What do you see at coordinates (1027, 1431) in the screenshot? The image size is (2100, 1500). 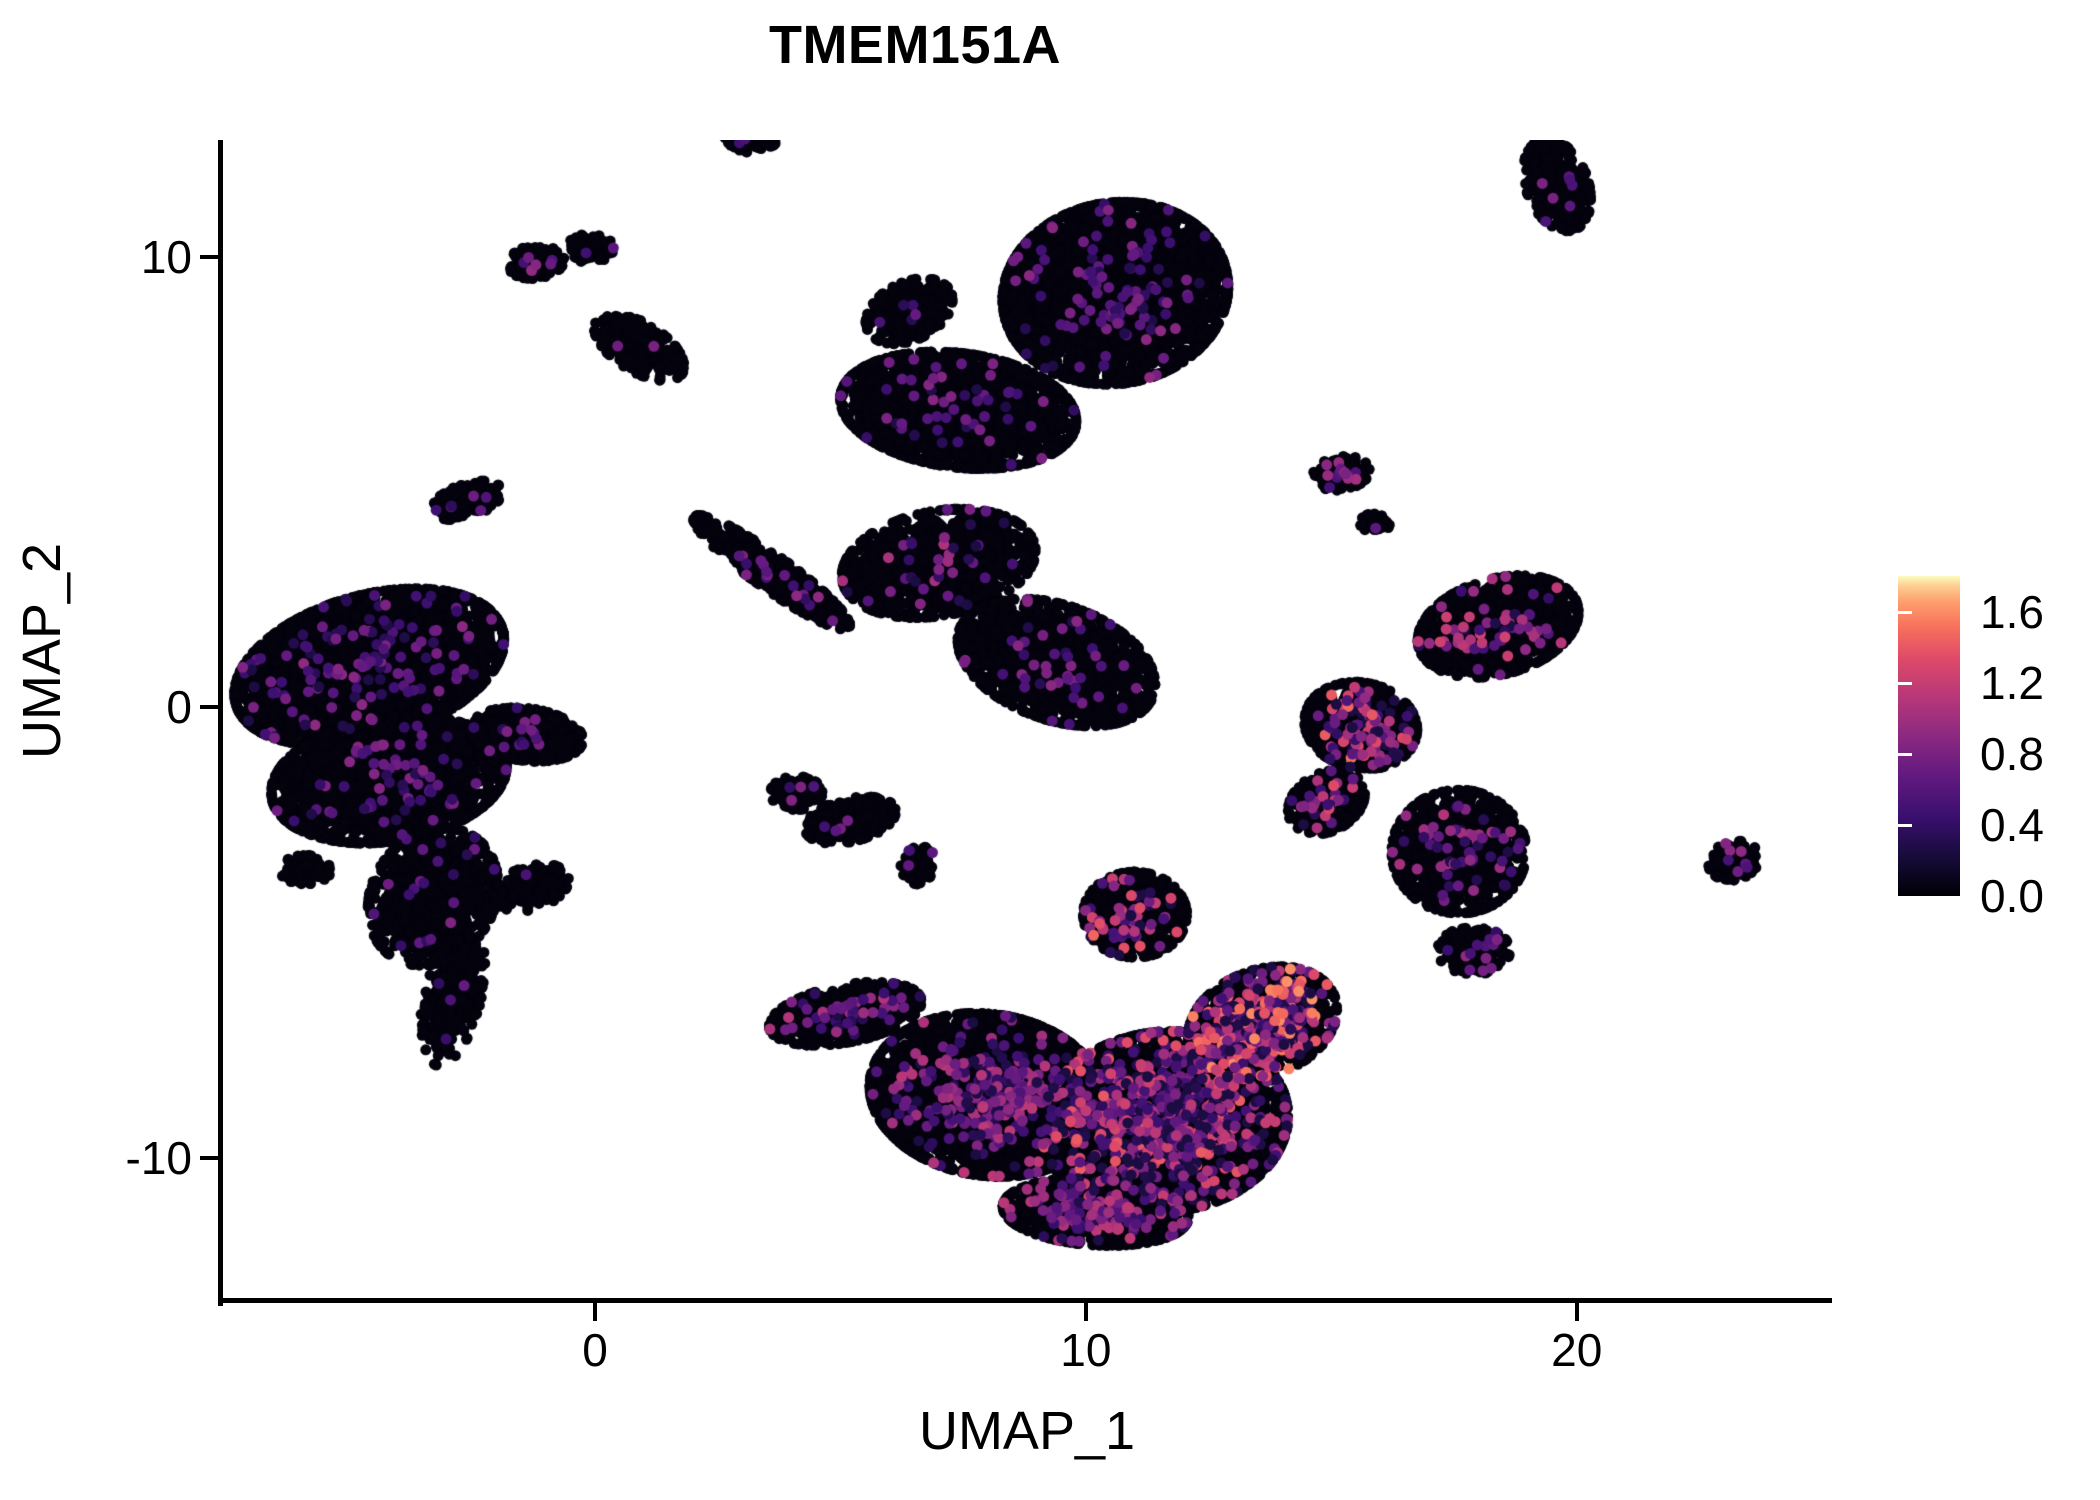 I see `x-axis-title: UMAP_1` at bounding box center [1027, 1431].